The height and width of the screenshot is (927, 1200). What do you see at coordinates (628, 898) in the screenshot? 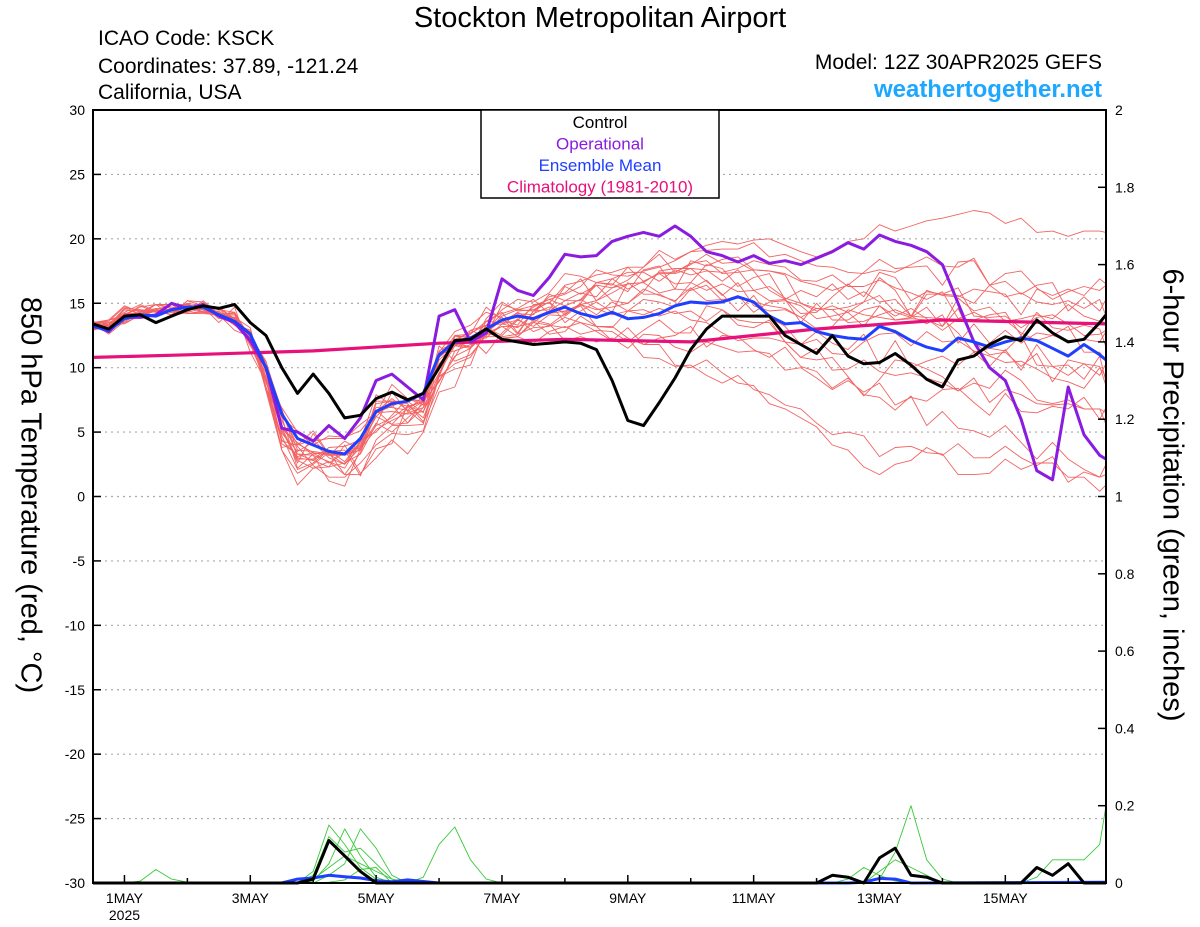
I see `x-tick-label: 9MAY` at bounding box center [628, 898].